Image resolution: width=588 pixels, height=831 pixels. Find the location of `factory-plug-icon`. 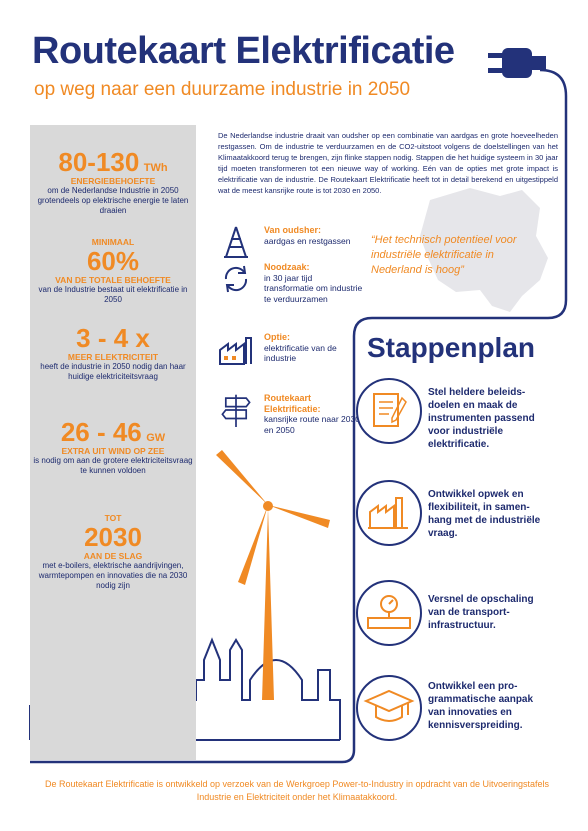

factory-plug-icon is located at coordinates (235, 351).